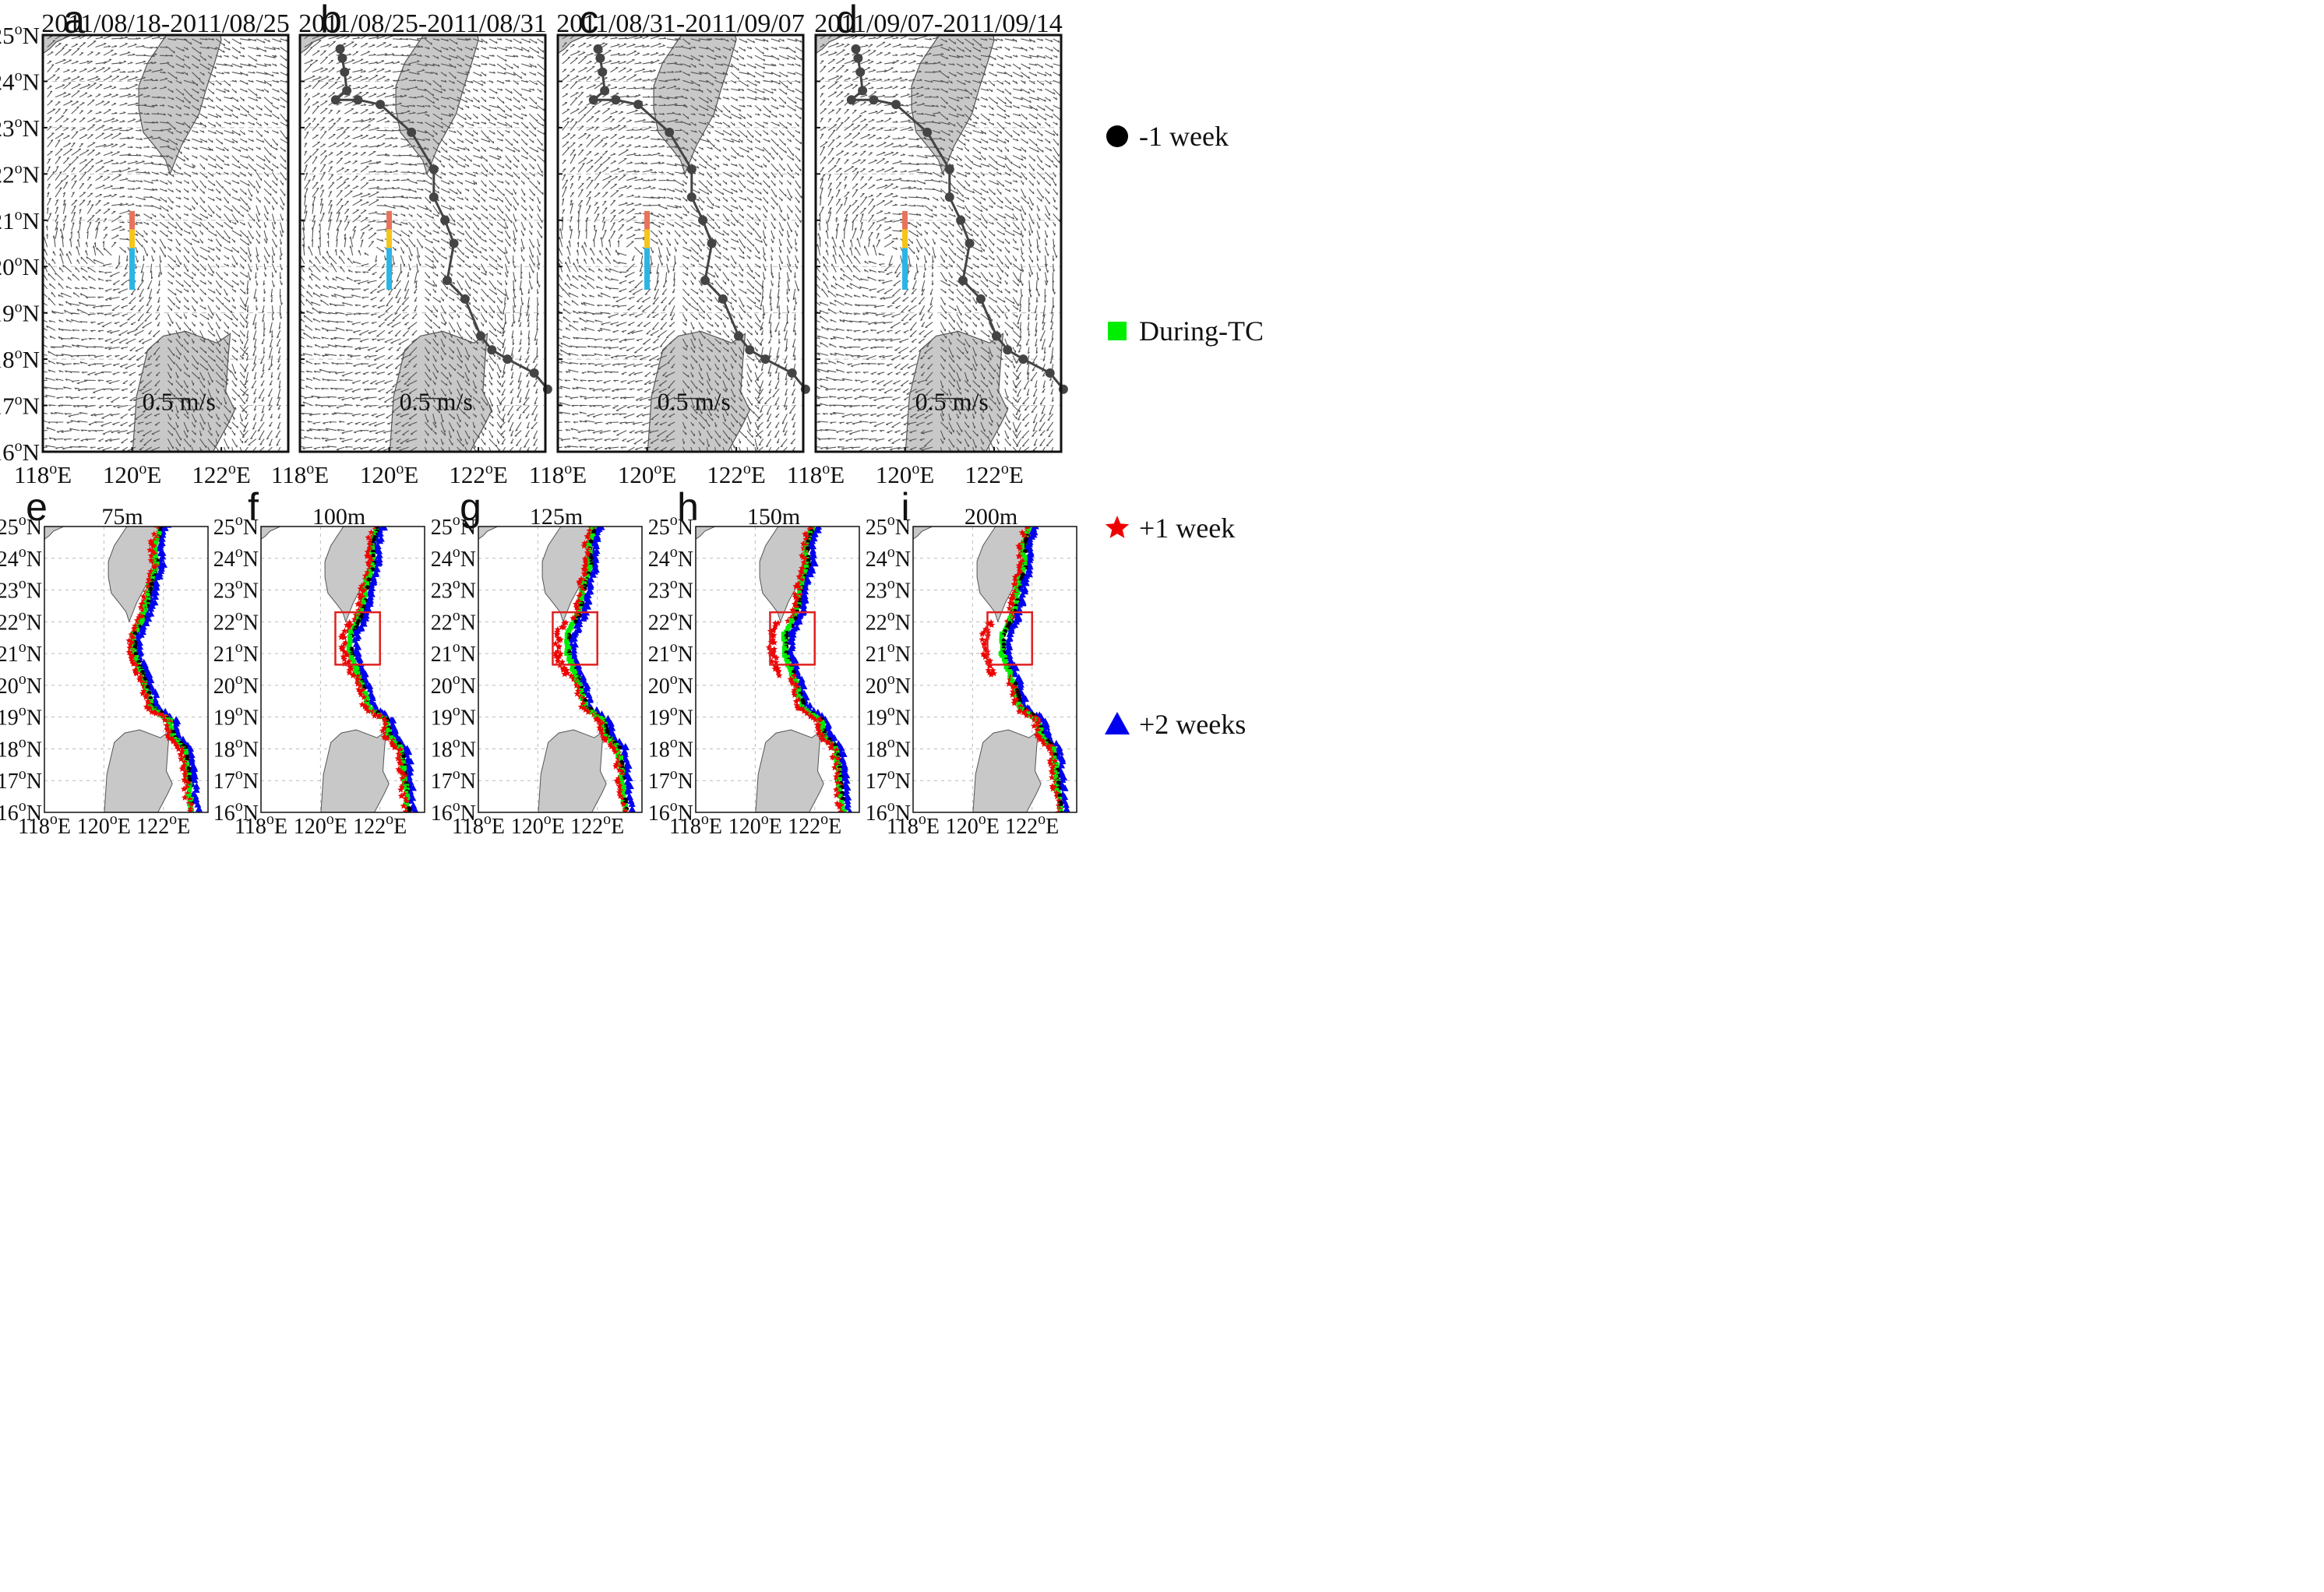 The width and height of the screenshot is (2324, 1592). Describe the element at coordinates (20, 266) in the screenshot. I see `lat-tick-label: 20oN` at that location.